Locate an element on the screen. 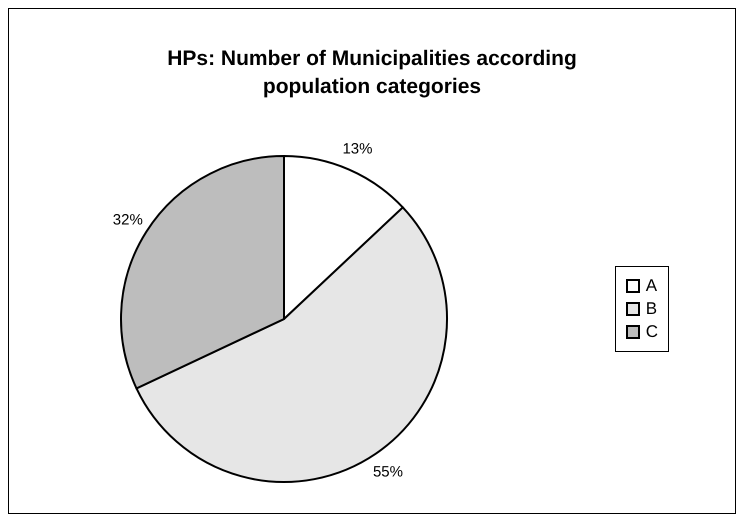 The image size is (746, 522). chart-title: HPs: Number of Municipalities according population categories is located at coordinates (372, 73).